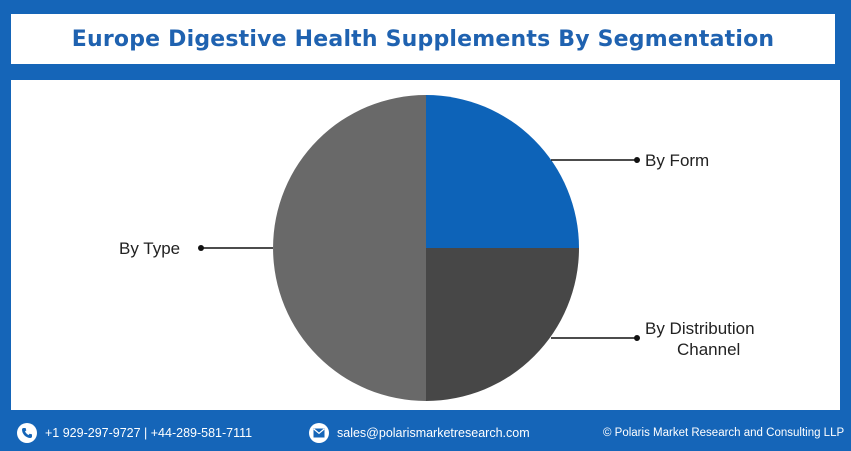 This screenshot has width=851, height=451. What do you see at coordinates (319, 432) in the screenshot?
I see `email-icon` at bounding box center [319, 432].